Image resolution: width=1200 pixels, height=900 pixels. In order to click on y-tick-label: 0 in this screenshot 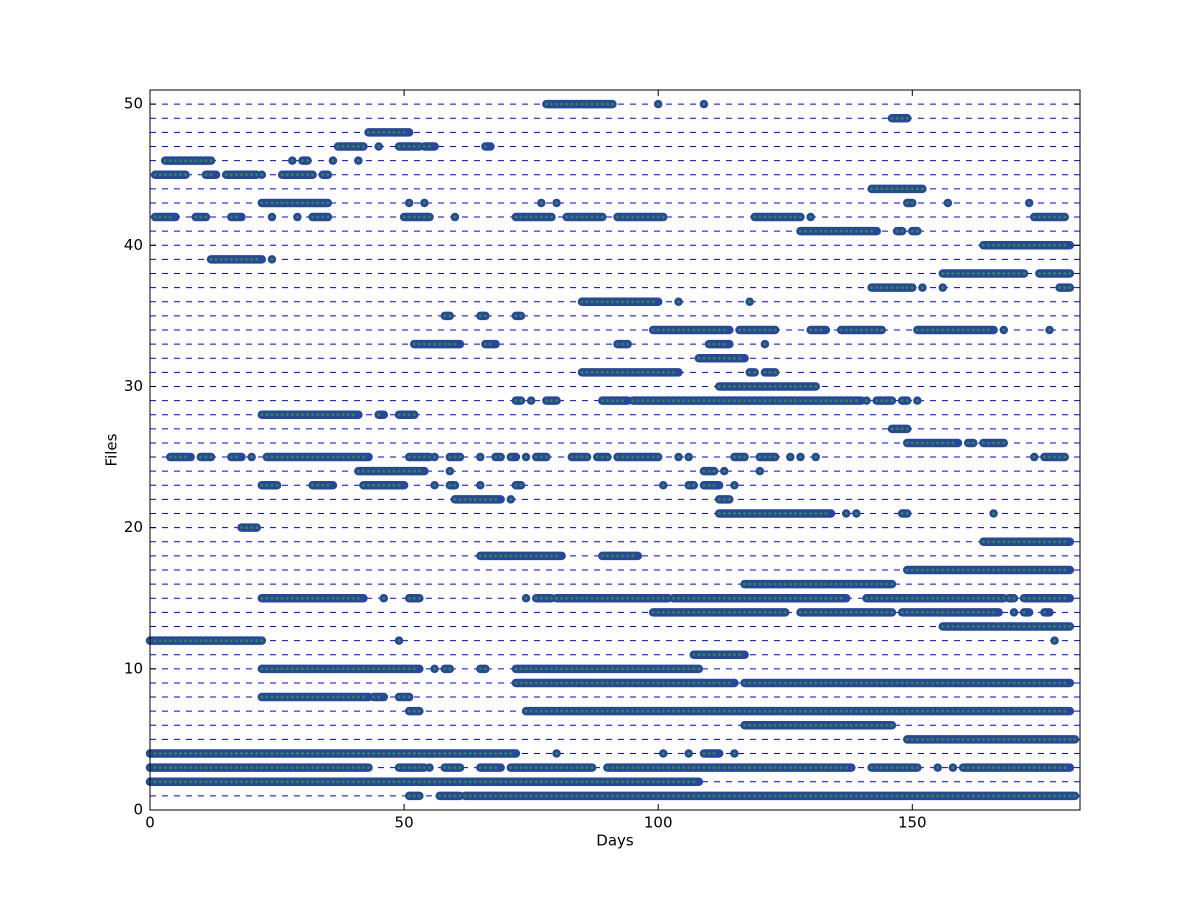, I will do `click(138, 810)`.